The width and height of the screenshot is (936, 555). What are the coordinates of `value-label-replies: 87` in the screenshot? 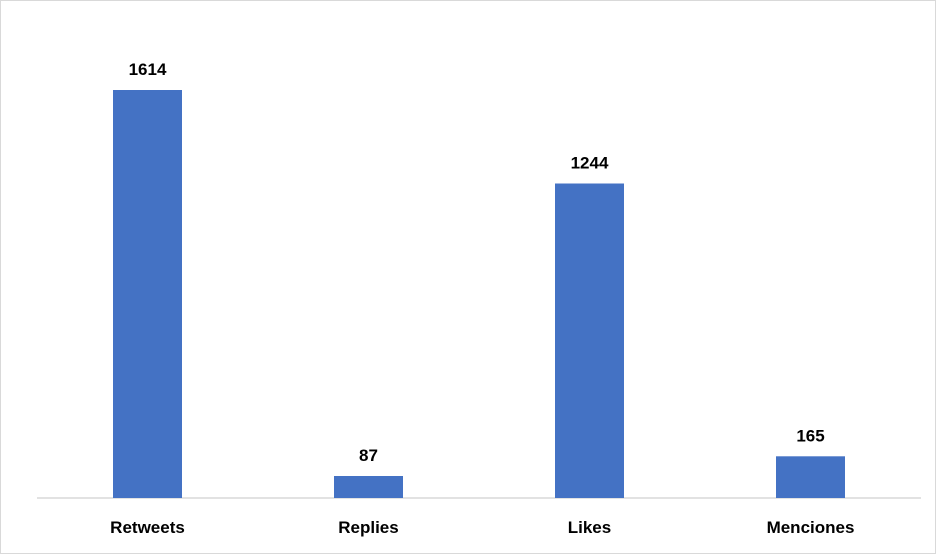 It's located at (368, 455).